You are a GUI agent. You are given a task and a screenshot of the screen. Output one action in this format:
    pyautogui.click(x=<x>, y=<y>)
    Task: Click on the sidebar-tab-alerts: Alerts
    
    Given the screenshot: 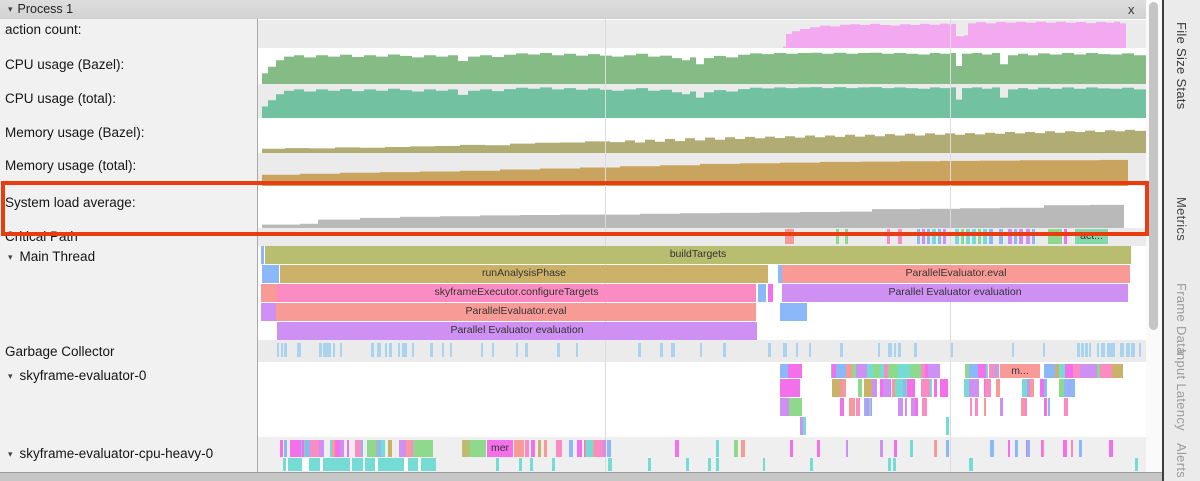 What is the action you would take?
    pyautogui.click(x=1181, y=461)
    